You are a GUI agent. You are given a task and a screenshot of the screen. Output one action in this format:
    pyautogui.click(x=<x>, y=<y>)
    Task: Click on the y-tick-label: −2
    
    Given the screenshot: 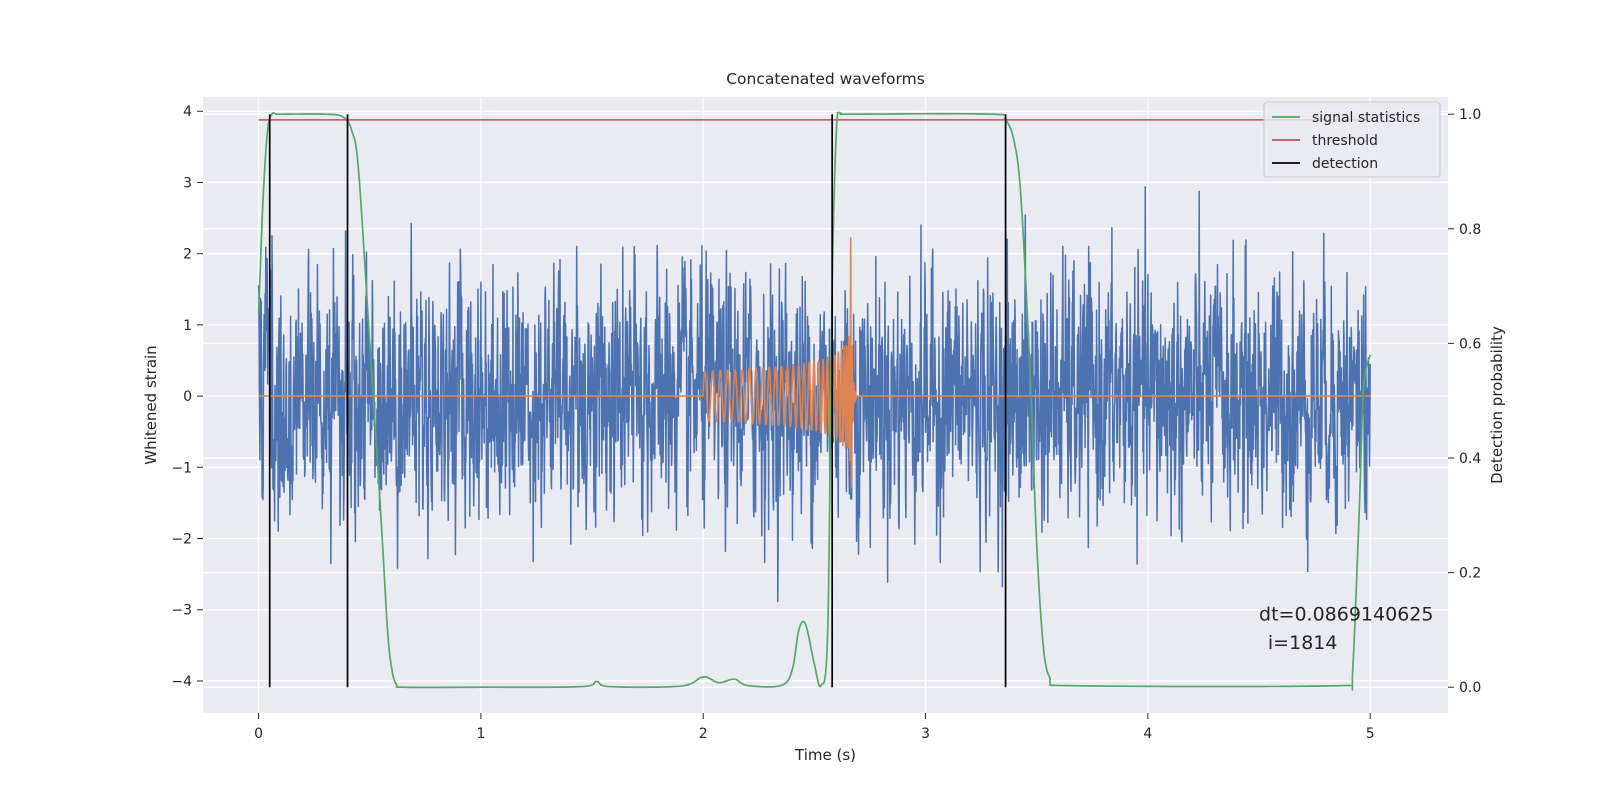 What is the action you would take?
    pyautogui.click(x=181, y=540)
    